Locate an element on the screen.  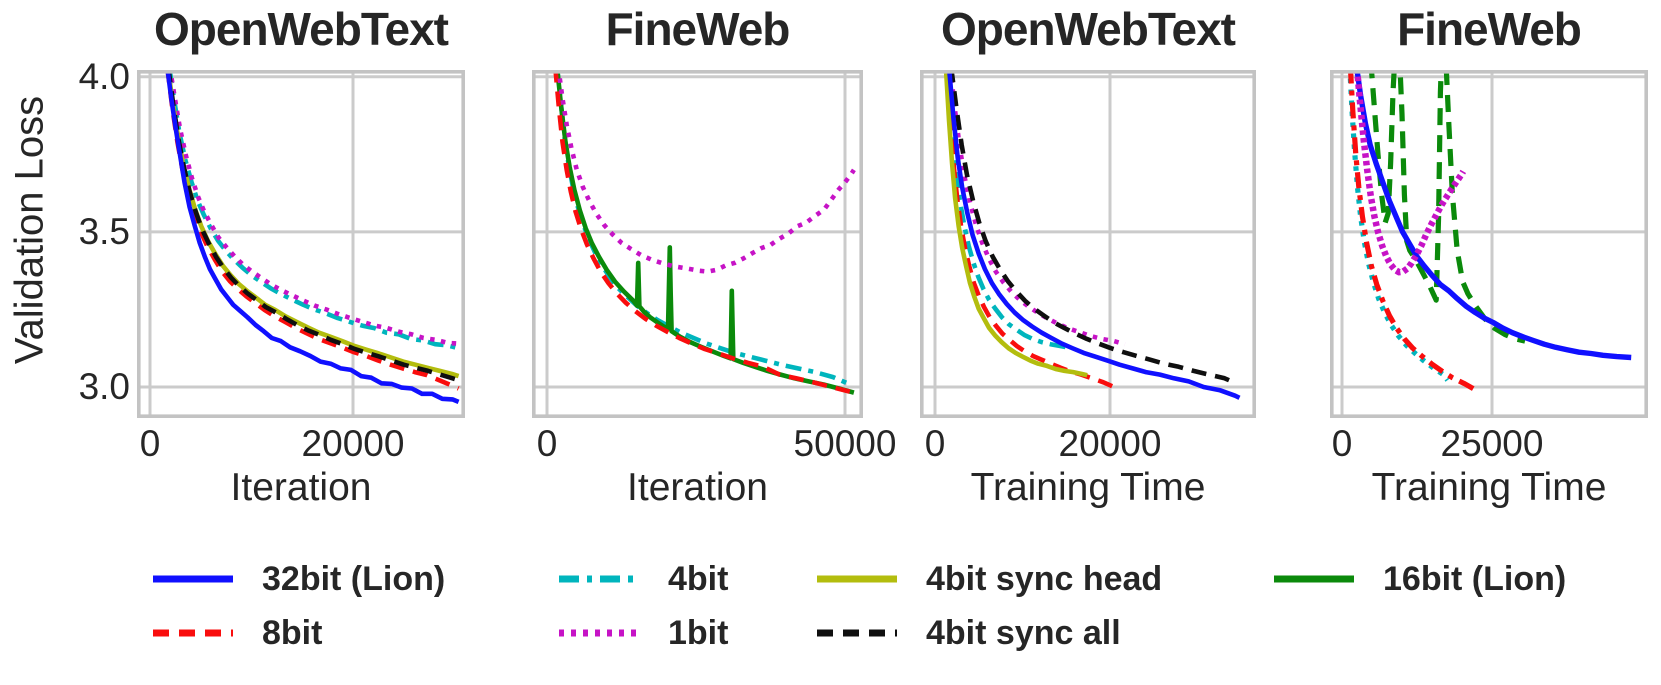
legend-item-16bit-lion: 16bit (Lion) is located at coordinates (1418, 579).